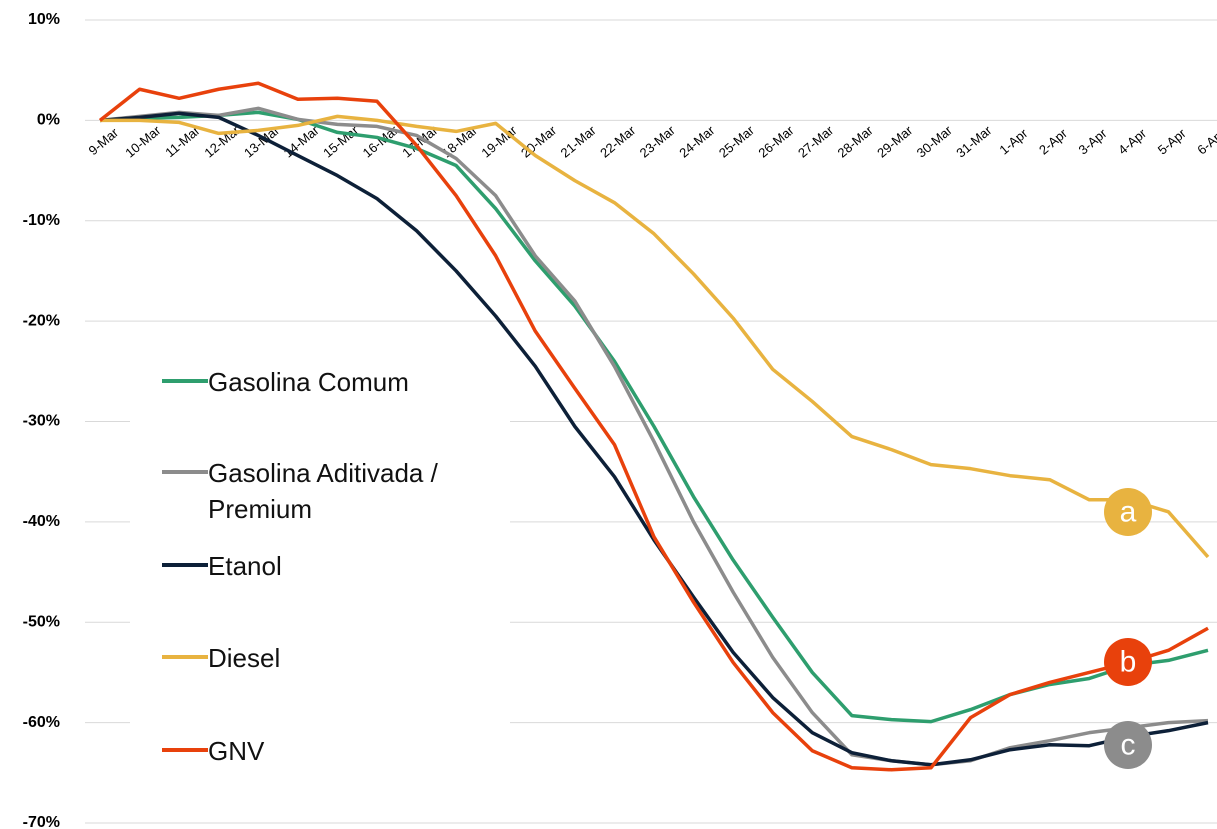 This screenshot has width=1217, height=829. I want to click on legend-item: Etanol, so click(309, 566).